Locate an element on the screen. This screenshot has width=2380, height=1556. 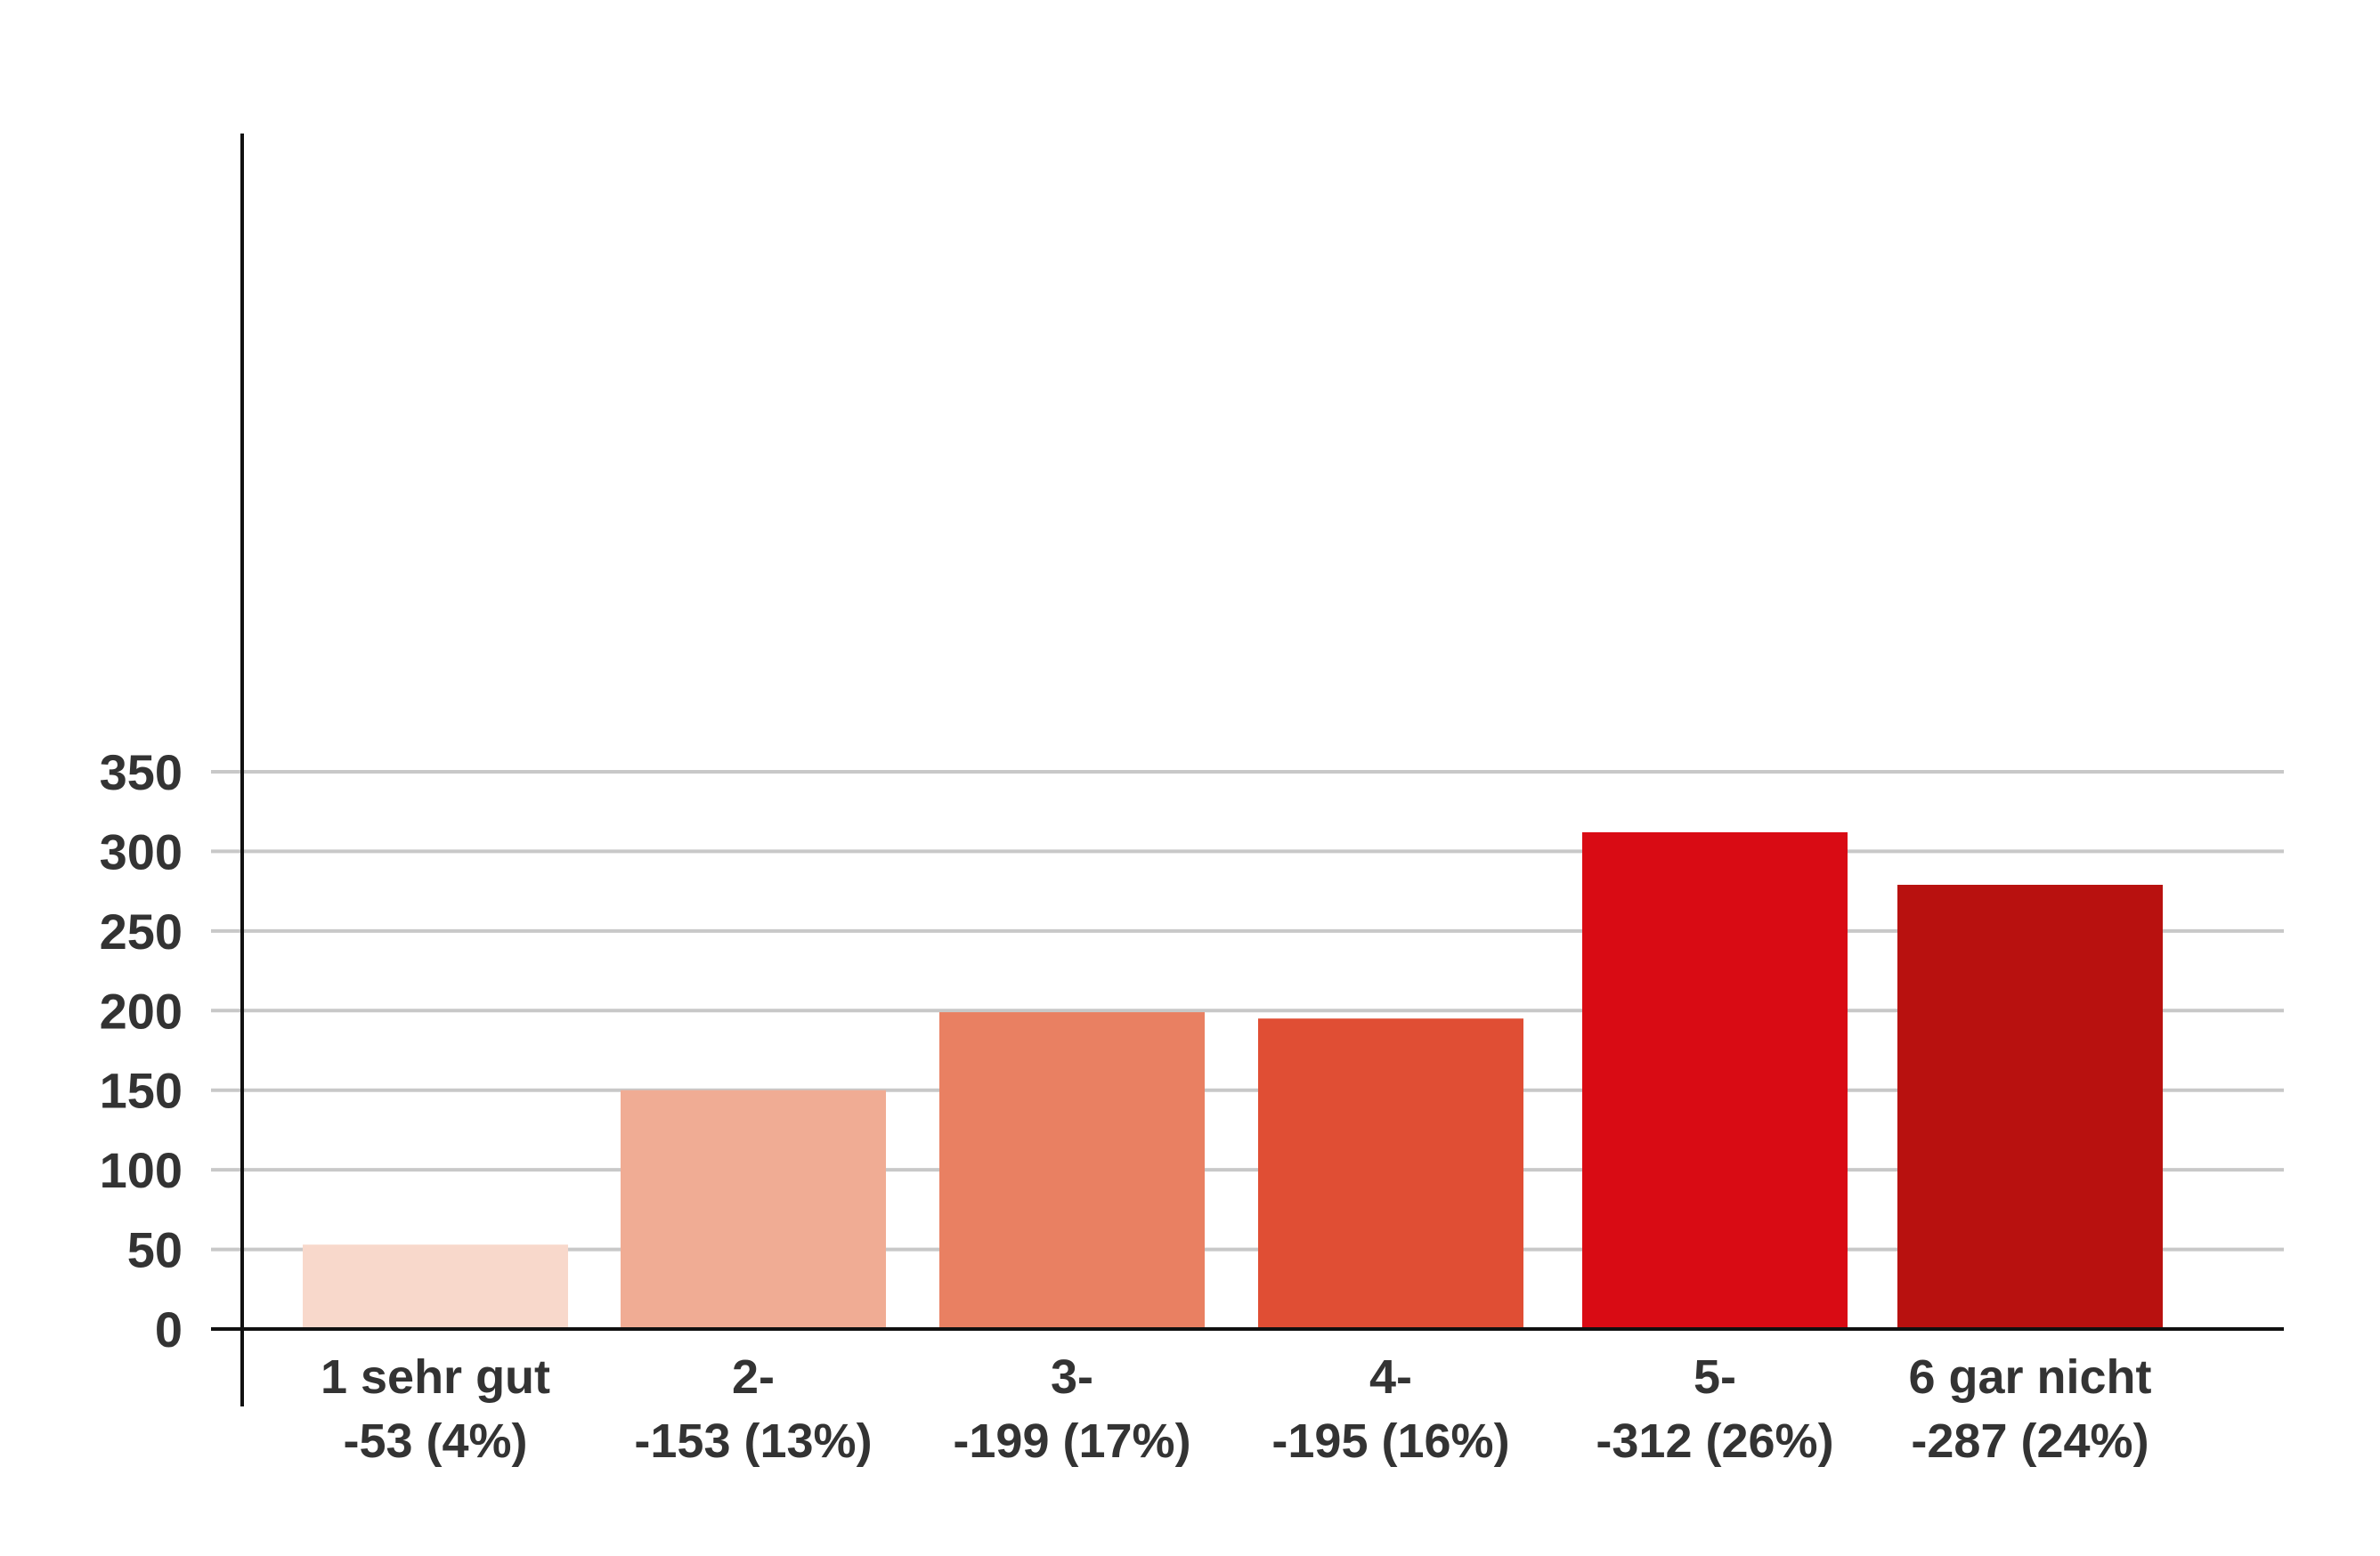
x-category-label-3-line2: -199 (17%) is located at coordinates (1072, 1441).